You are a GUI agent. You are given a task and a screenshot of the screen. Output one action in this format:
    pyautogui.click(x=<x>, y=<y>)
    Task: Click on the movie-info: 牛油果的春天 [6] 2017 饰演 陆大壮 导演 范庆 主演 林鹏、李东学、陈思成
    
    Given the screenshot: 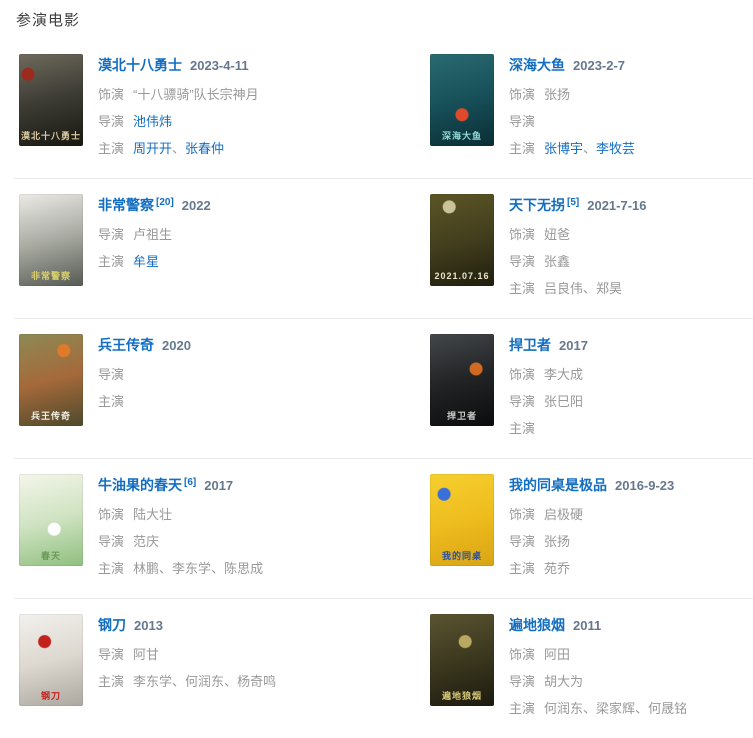 What is the action you would take?
    pyautogui.click(x=180, y=528)
    